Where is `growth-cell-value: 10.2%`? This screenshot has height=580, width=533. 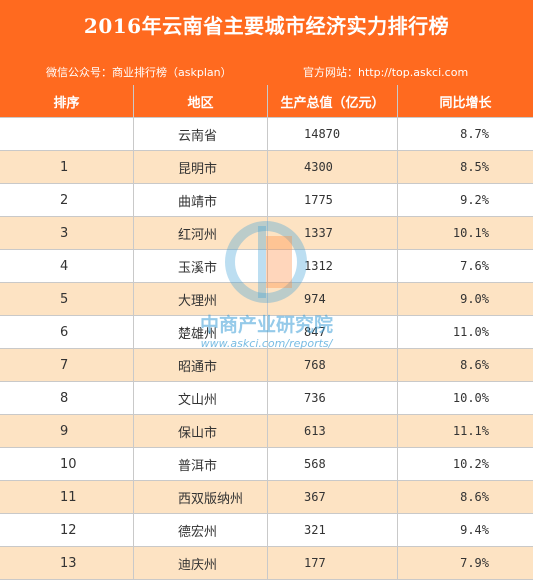
growth-cell-value: 10.2% is located at coordinates (470, 464).